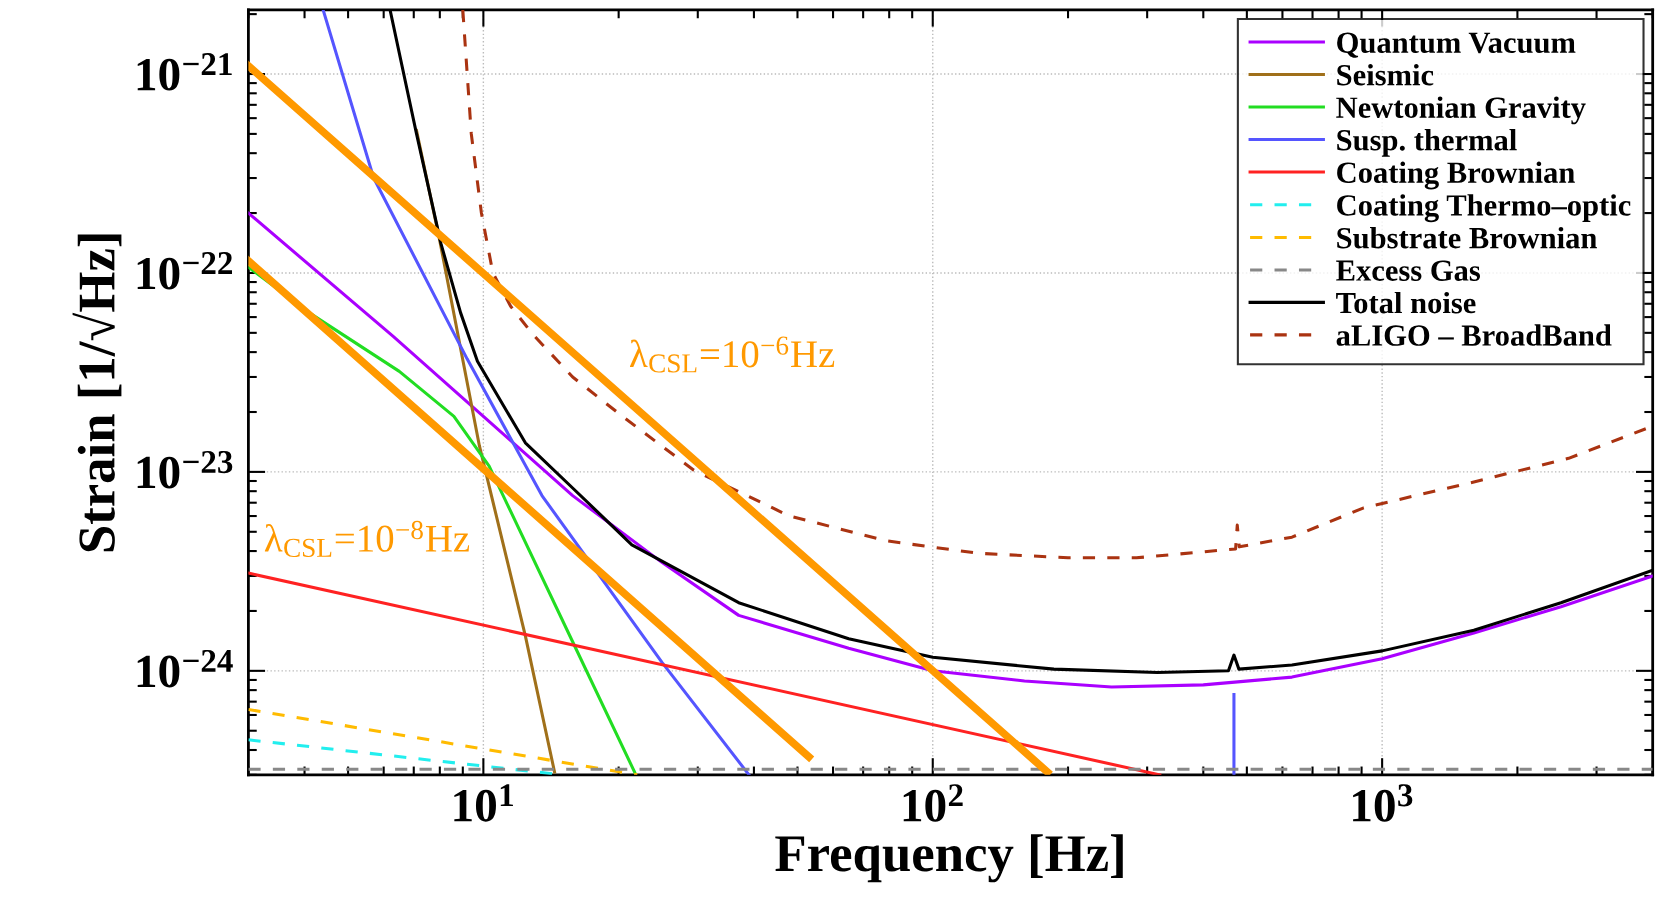  I want to click on legend-label: Quantum Vacuum, so click(1456, 45).